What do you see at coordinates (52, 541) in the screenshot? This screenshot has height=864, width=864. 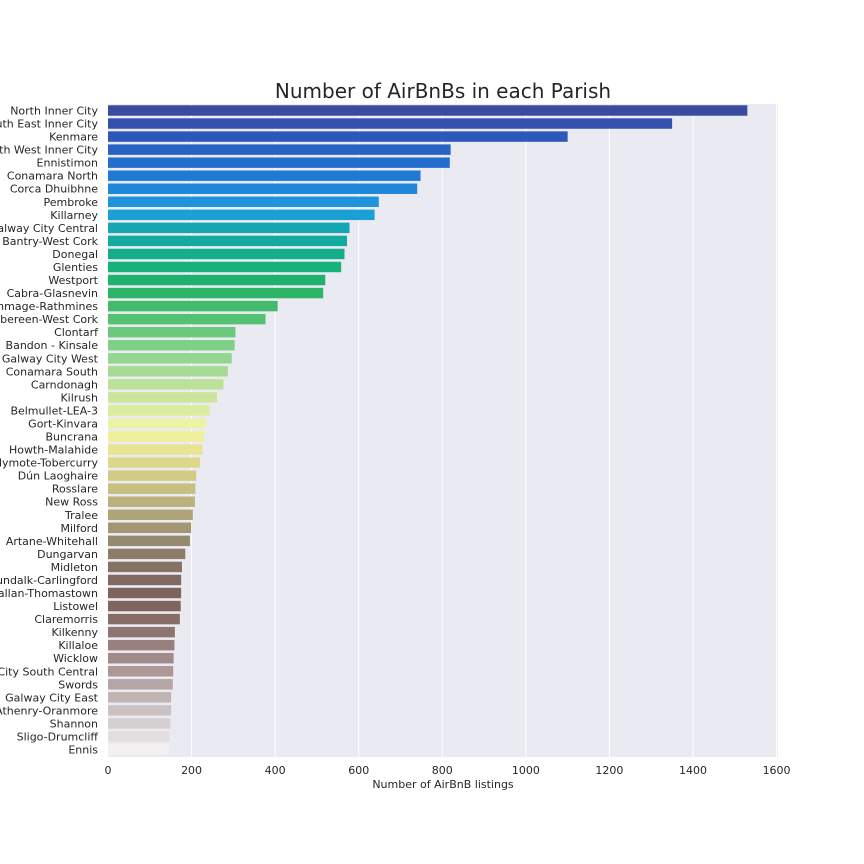 I see `y-tick-label: Artane-Whitehall` at bounding box center [52, 541].